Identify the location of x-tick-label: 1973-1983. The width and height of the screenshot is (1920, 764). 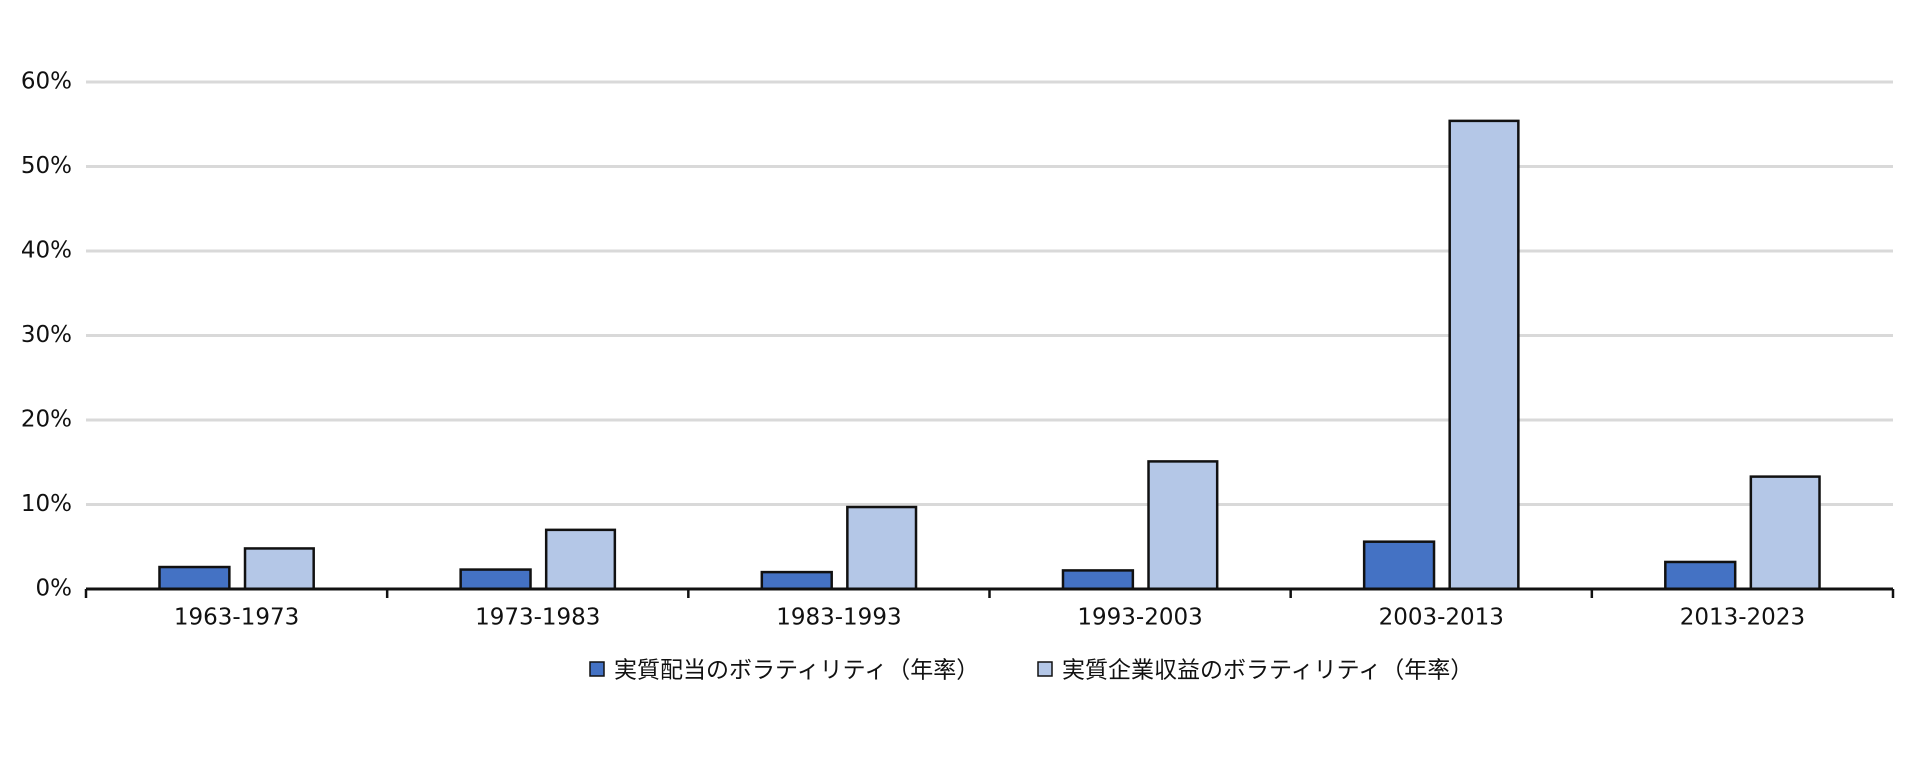
(537, 618).